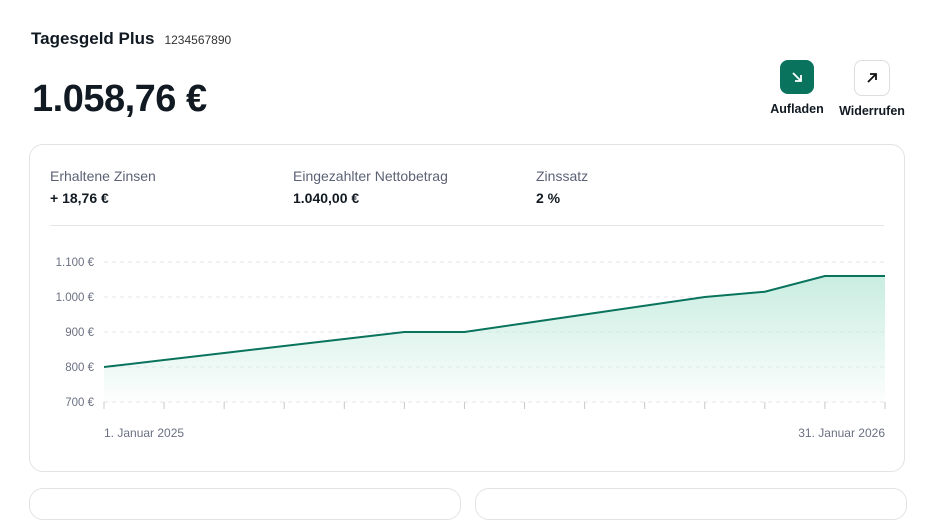 The image size is (935, 520). Describe the element at coordinates (103, 176) in the screenshot. I see `stat-label: Erhaltene Zinsen` at that location.